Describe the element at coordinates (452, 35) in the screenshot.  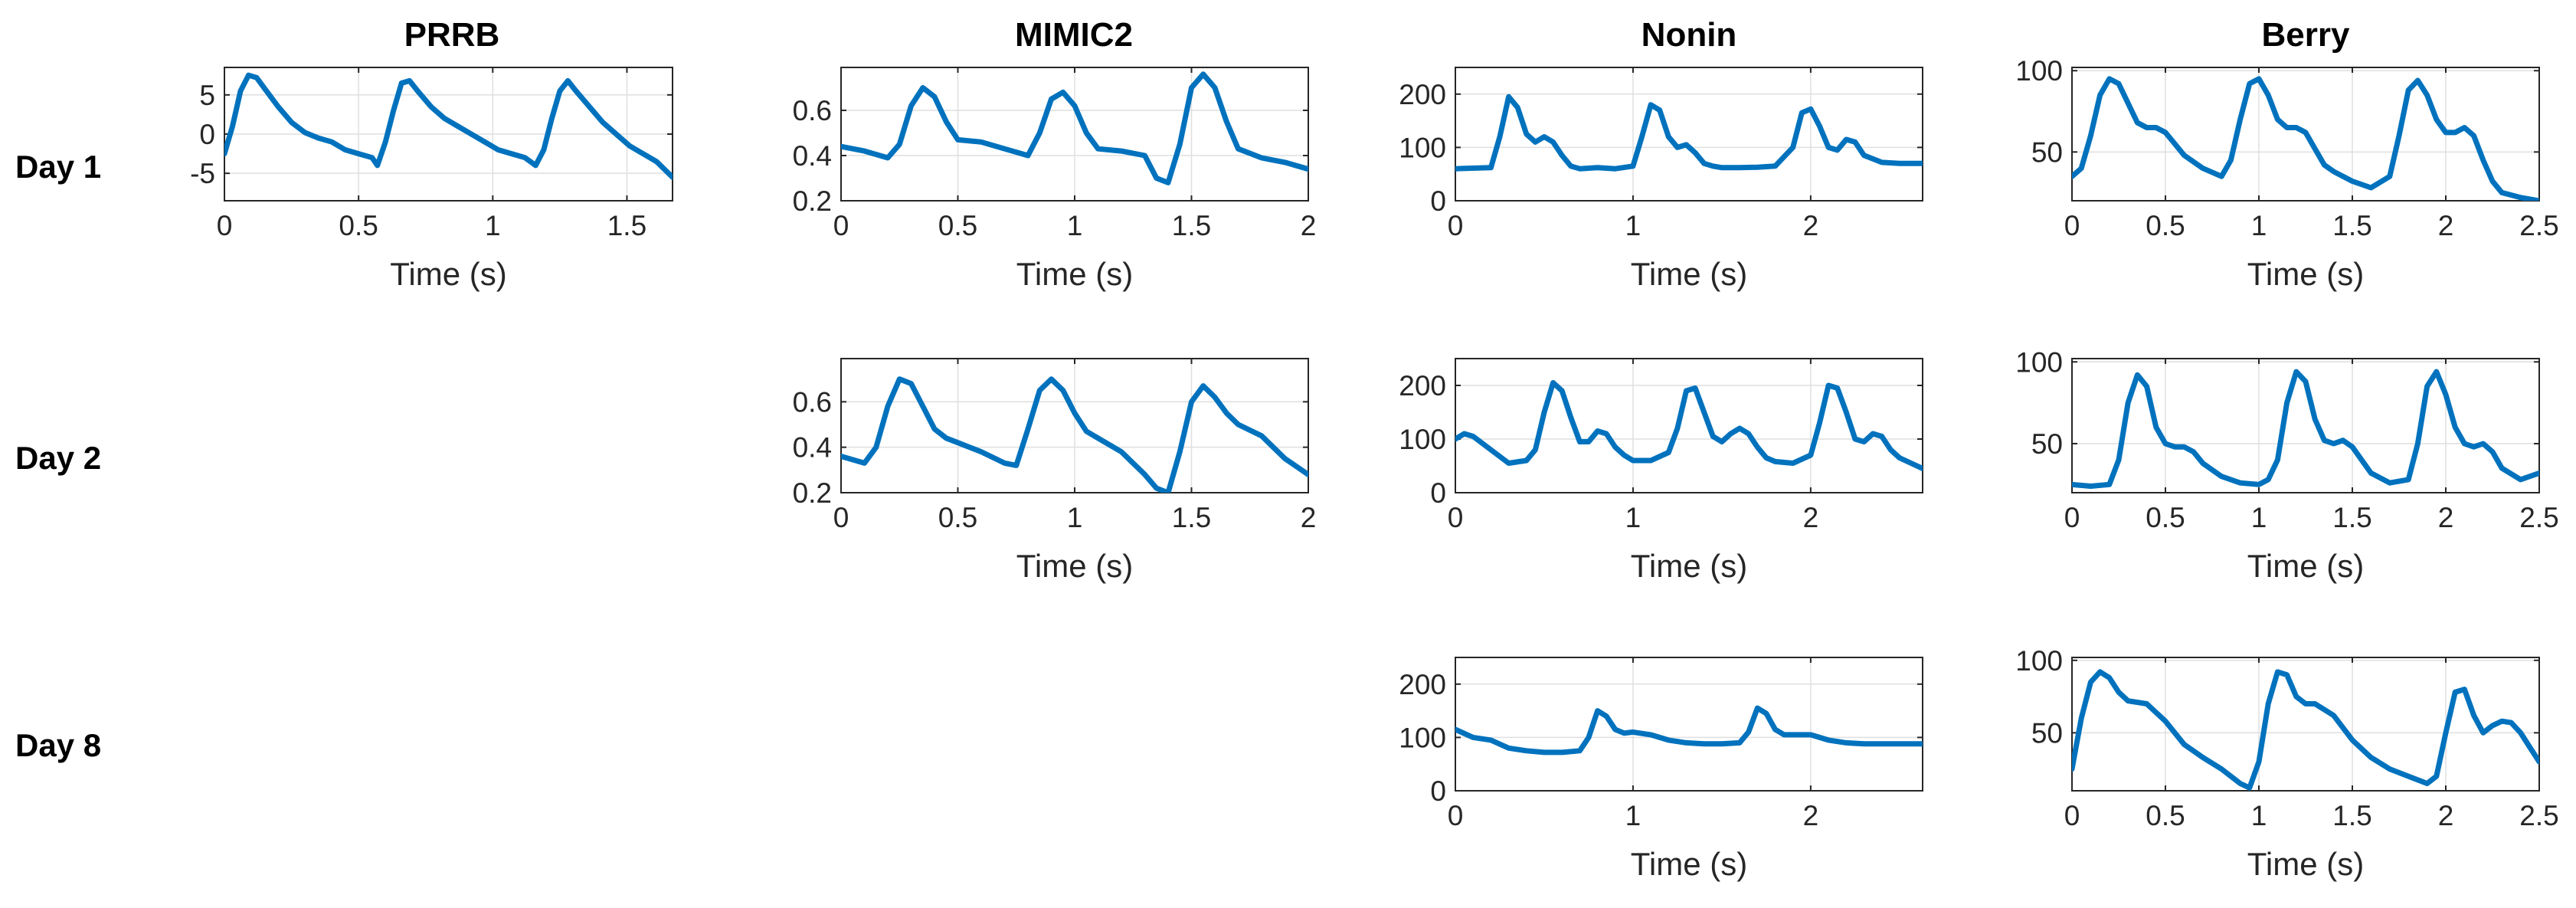
I see `column-title-prrb: PRRB` at that location.